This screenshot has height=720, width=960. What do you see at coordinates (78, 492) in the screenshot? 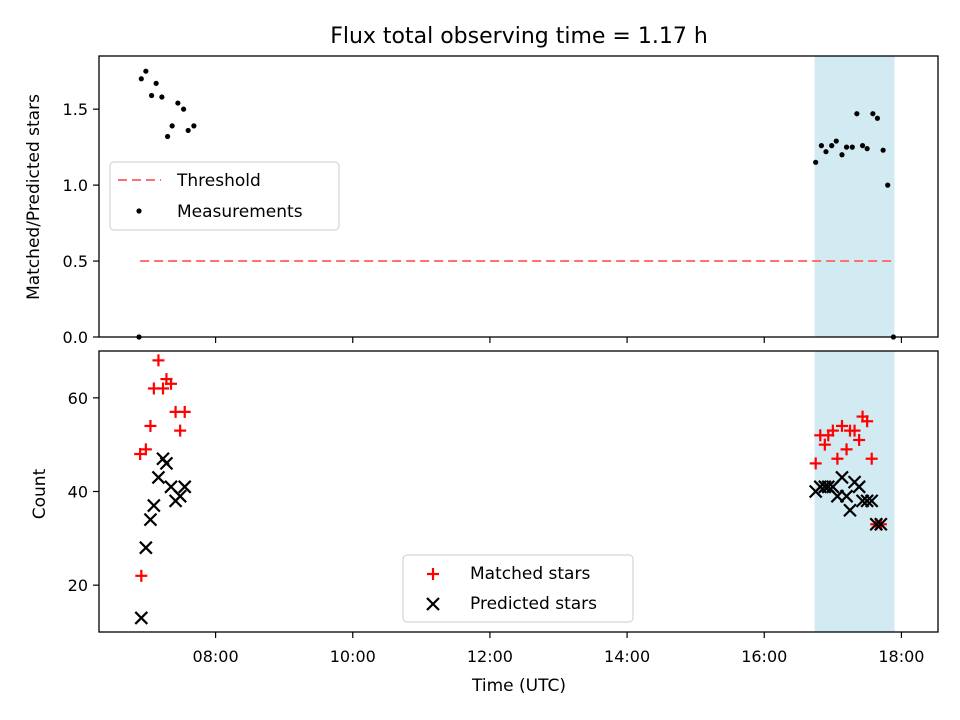
I see `bottom-y-tick-label: 40` at bounding box center [78, 492].